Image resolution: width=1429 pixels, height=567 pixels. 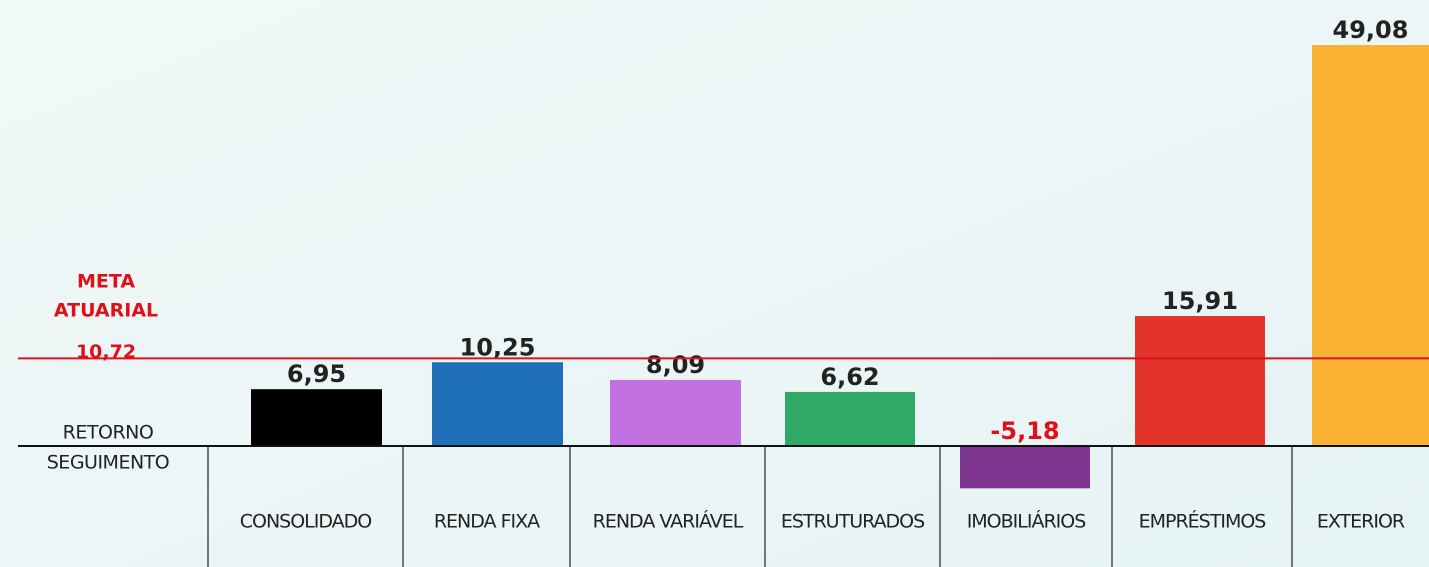 What do you see at coordinates (1202, 521) in the screenshot?
I see `x-tick-label: EMPRÉSTIMOS` at bounding box center [1202, 521].